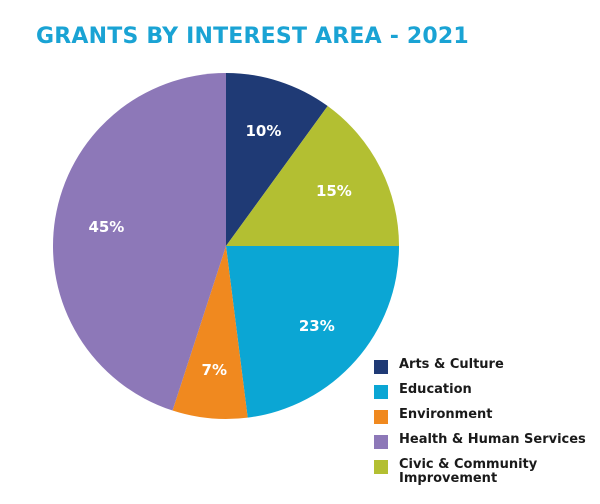  What do you see at coordinates (263, 131) in the screenshot?
I see `slice-label-arts-culture: 10%` at bounding box center [263, 131].